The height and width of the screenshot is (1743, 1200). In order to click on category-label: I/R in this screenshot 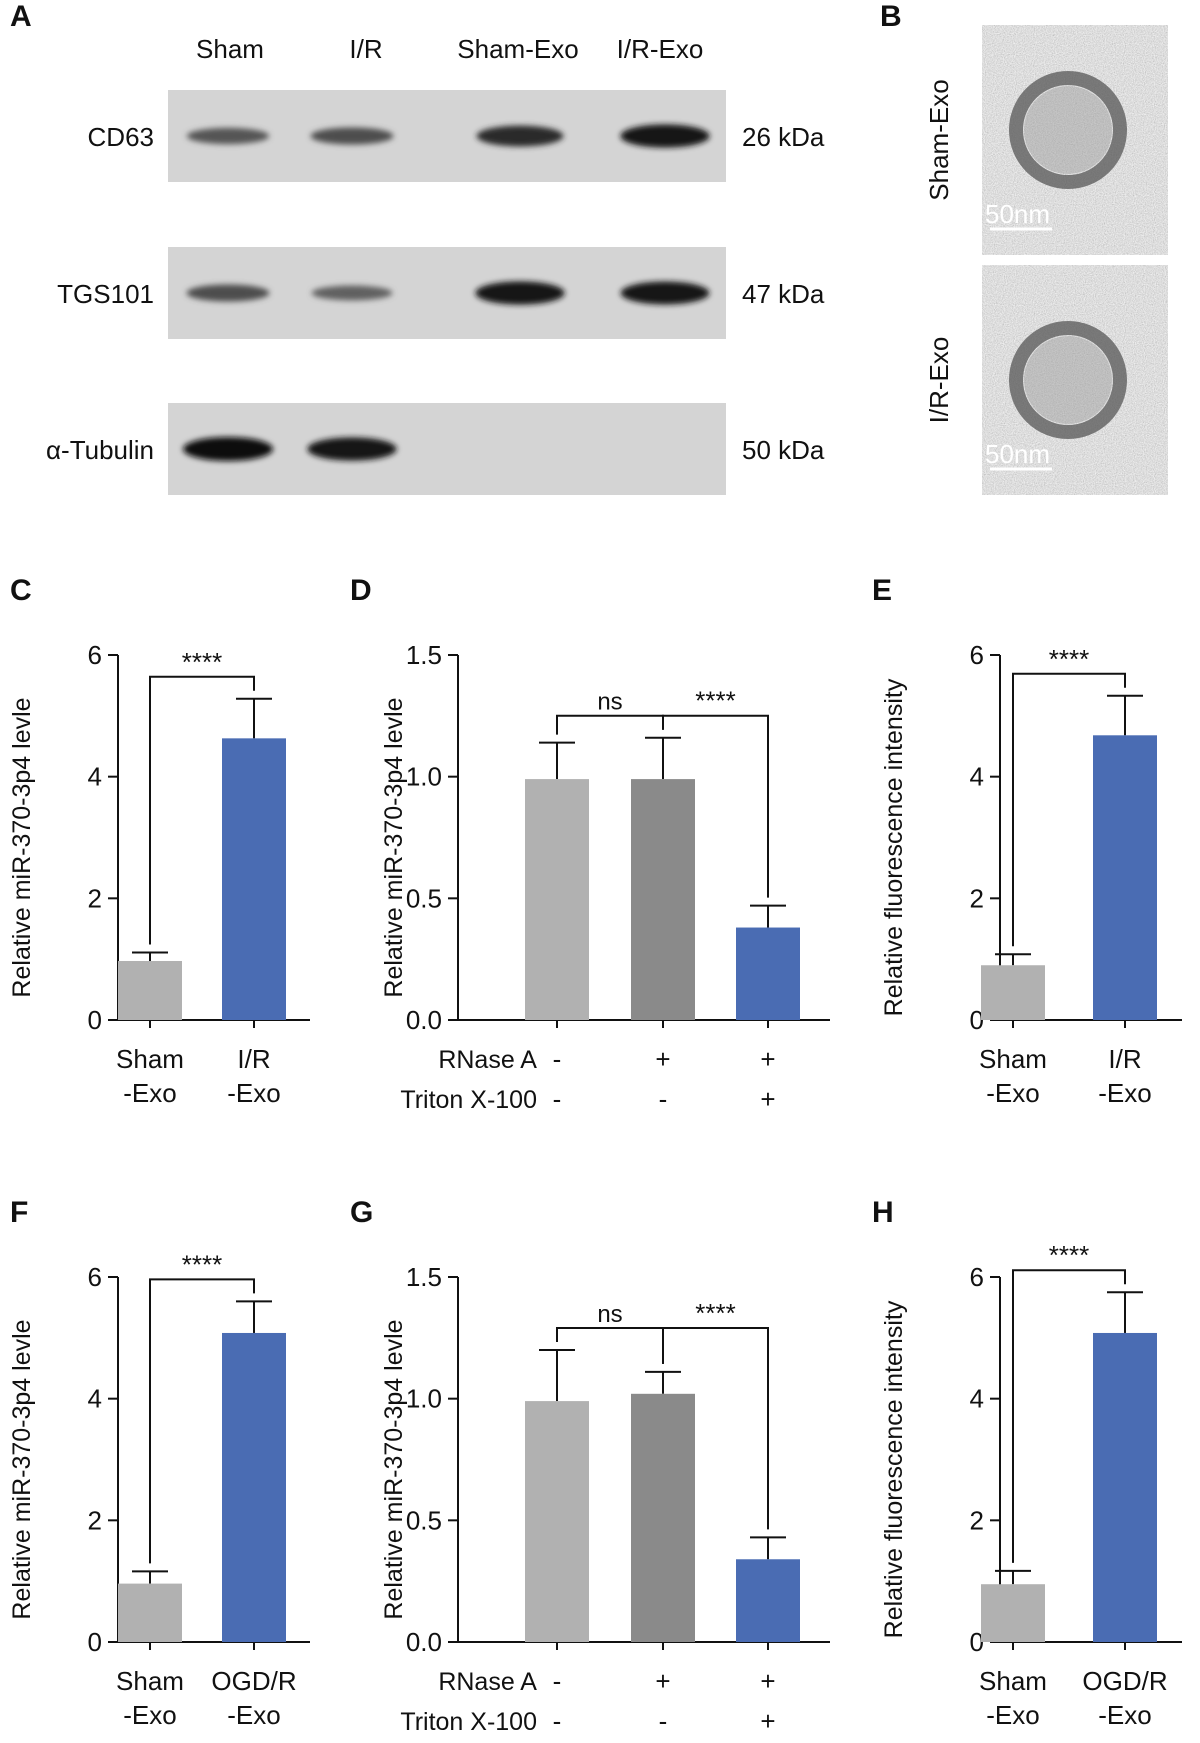, I will do `click(1124, 1059)`.